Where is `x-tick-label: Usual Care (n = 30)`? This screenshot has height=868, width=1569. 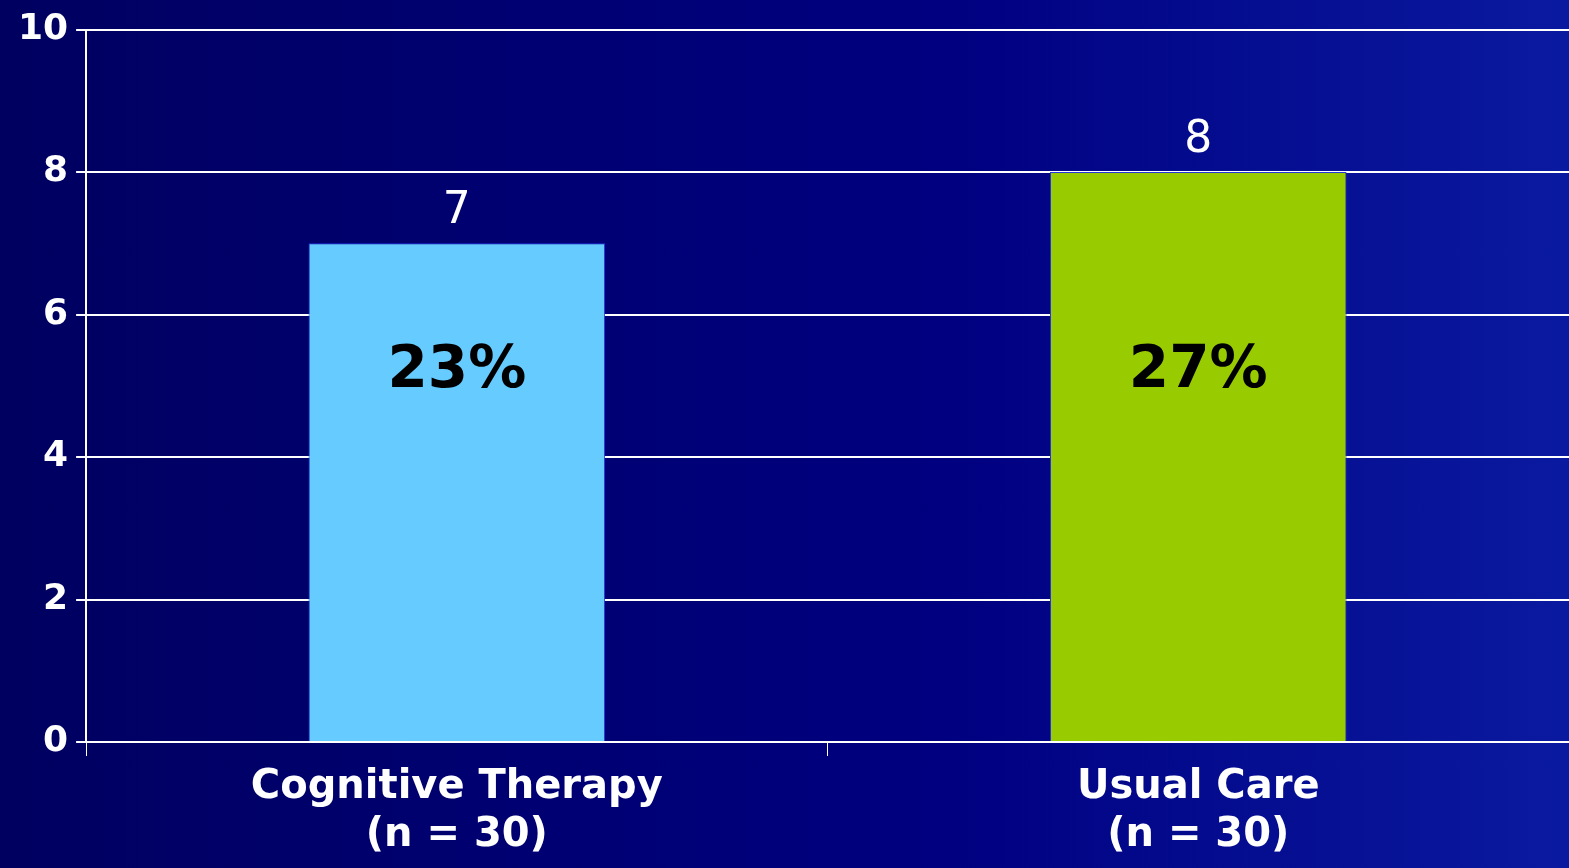
x-tick-label: Usual Care (n = 30) is located at coordinates (1198, 808).